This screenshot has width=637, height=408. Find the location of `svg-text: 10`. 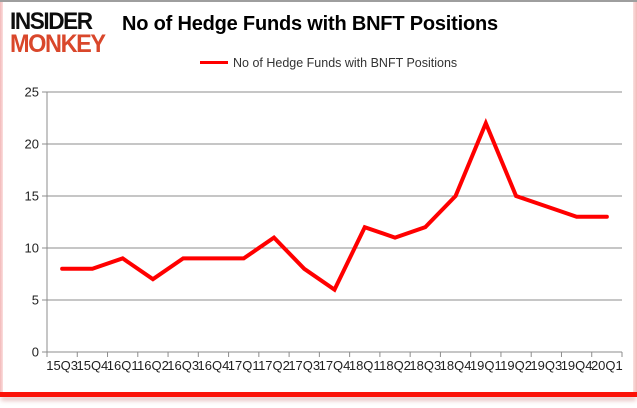

svg-text: 10 is located at coordinates (32, 248).